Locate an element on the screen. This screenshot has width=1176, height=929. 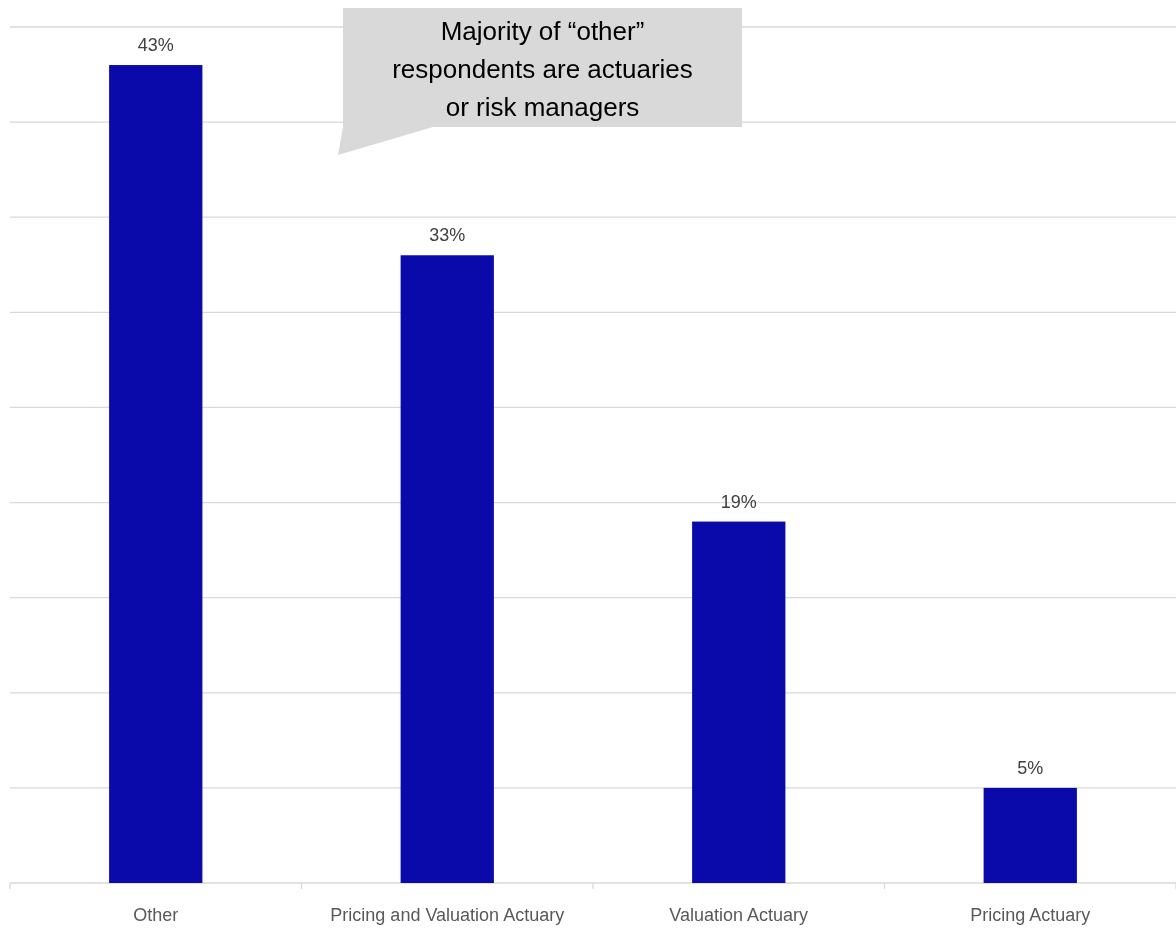
x-tick-label: Valuation Actuary is located at coordinates (739, 915).